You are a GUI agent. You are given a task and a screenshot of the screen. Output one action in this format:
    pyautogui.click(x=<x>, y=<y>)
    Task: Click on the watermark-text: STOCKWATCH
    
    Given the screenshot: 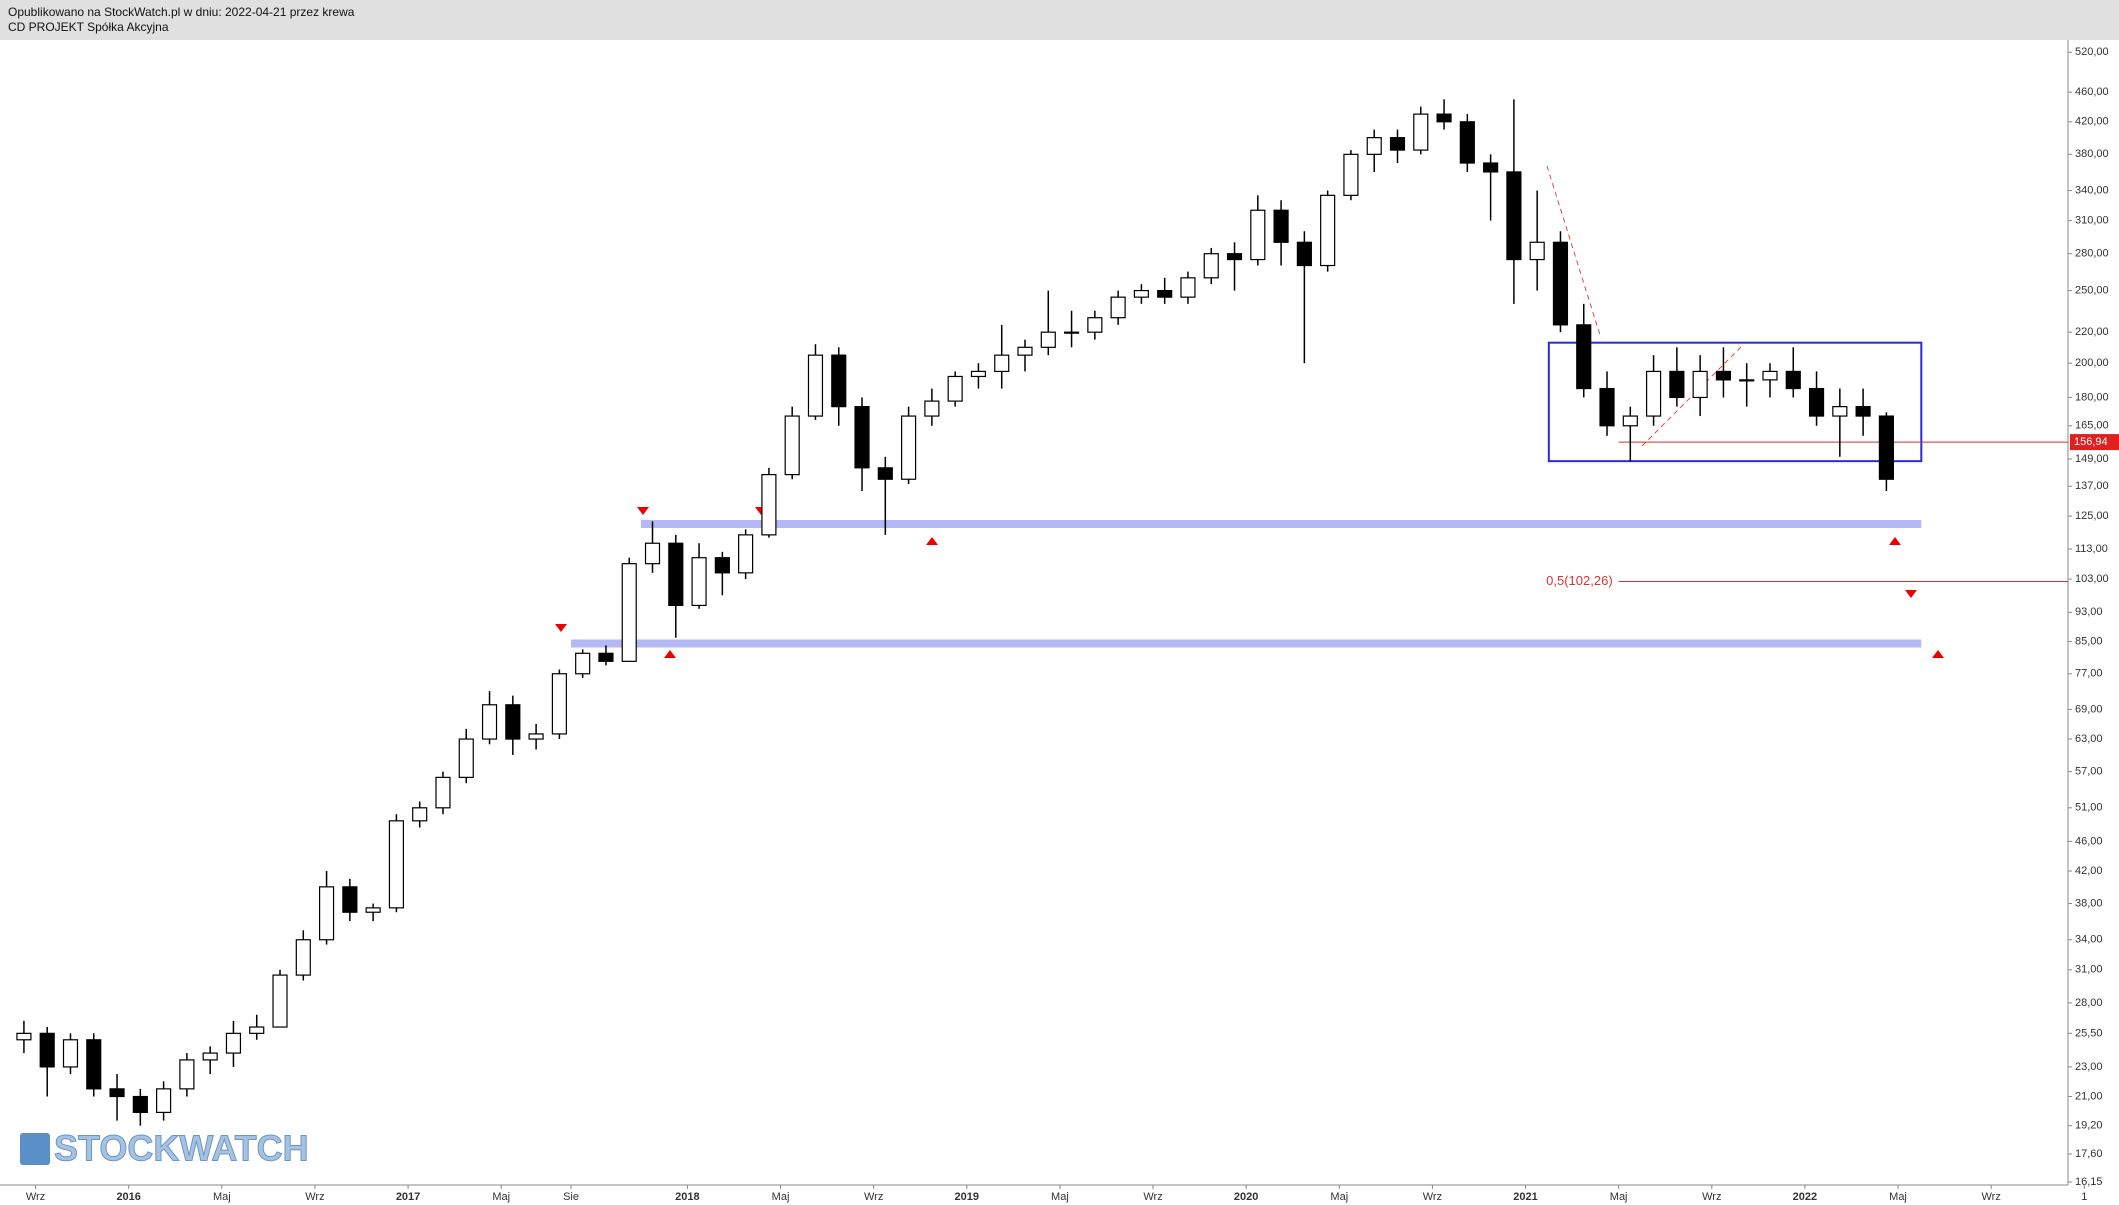 What is the action you would take?
    pyautogui.click(x=181, y=1148)
    